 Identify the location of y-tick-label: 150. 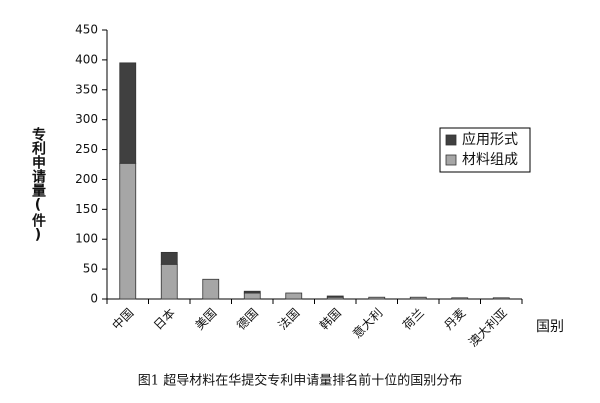
(86, 209).